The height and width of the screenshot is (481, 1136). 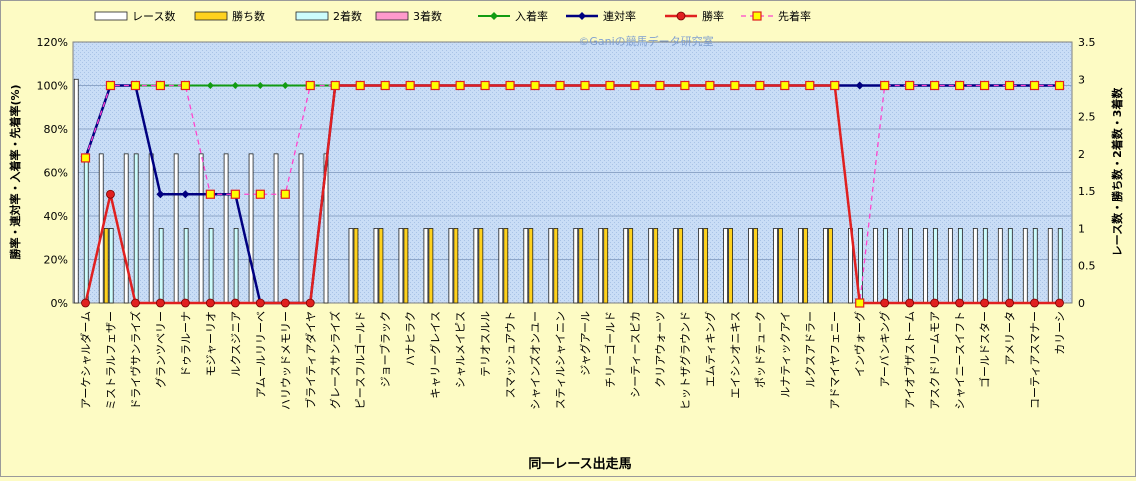 What do you see at coordinates (135, 360) in the screenshot?
I see `category-label: ドライヴサンライズ` at bounding box center [135, 360].